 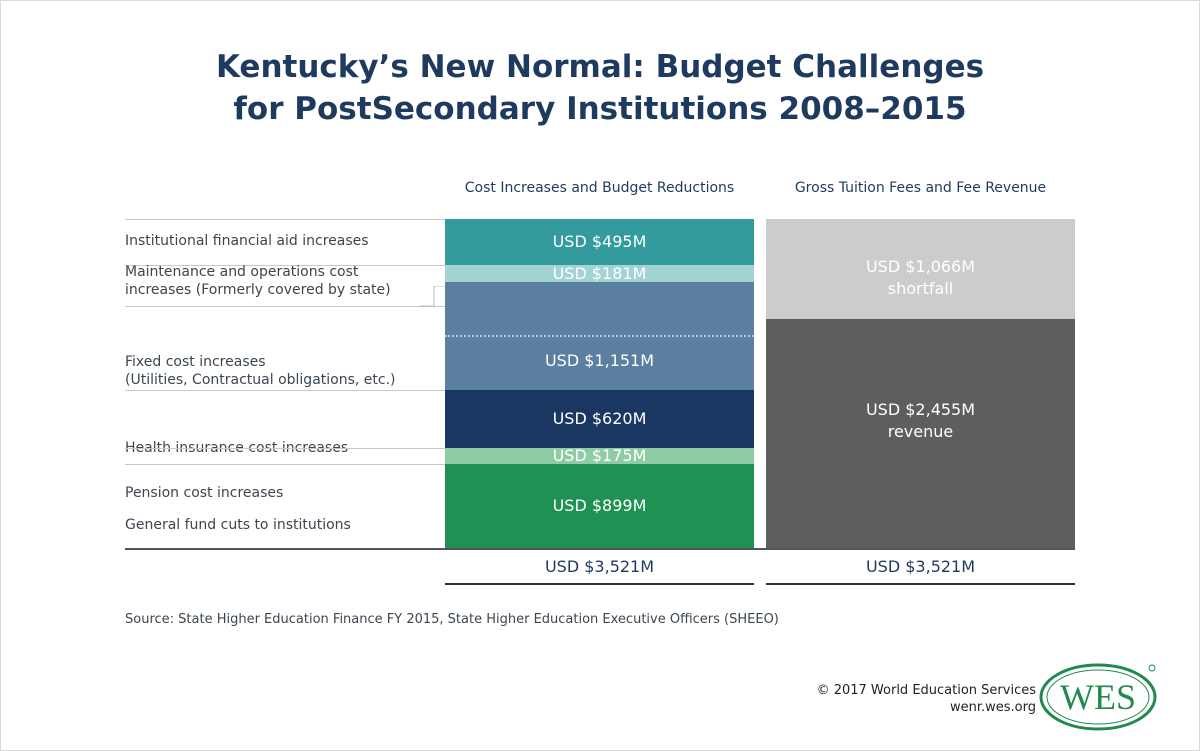 I want to click on total-costs: USD $3,521M, so click(x=599, y=566).